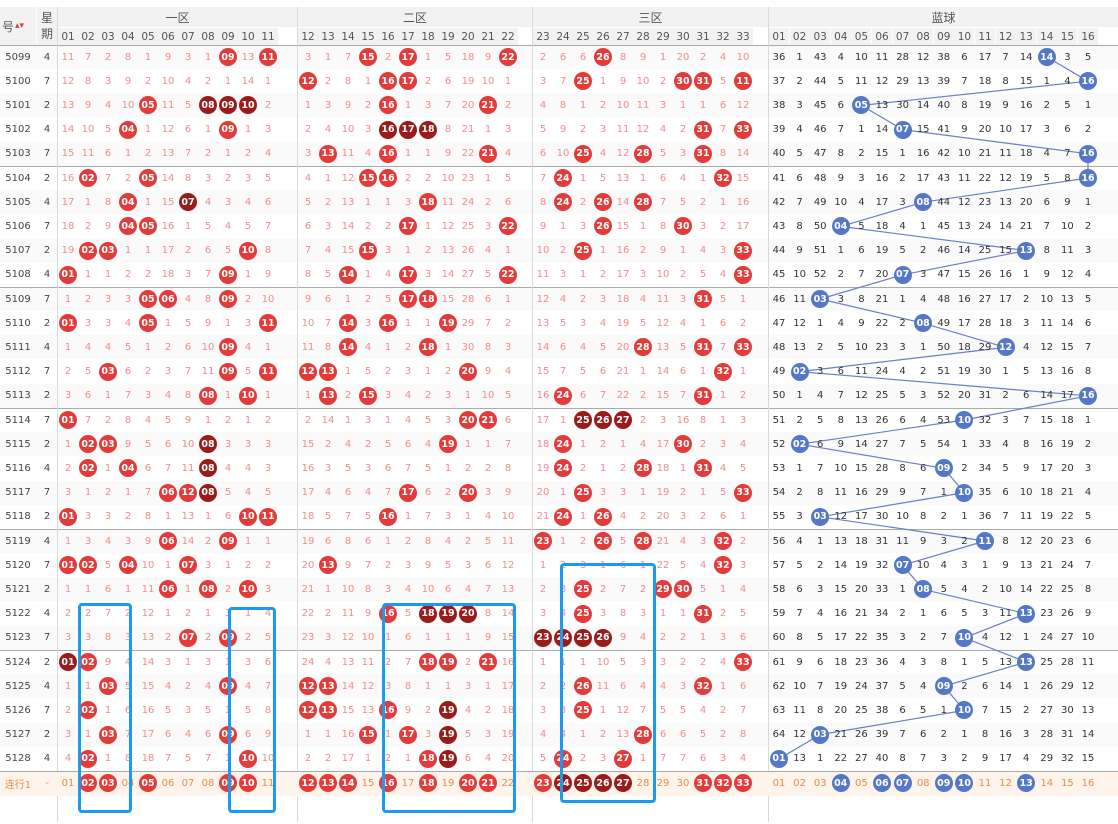 This screenshot has height=824, width=1118. What do you see at coordinates (88, 662) in the screenshot?
I see `ball-number: 02` at bounding box center [88, 662].